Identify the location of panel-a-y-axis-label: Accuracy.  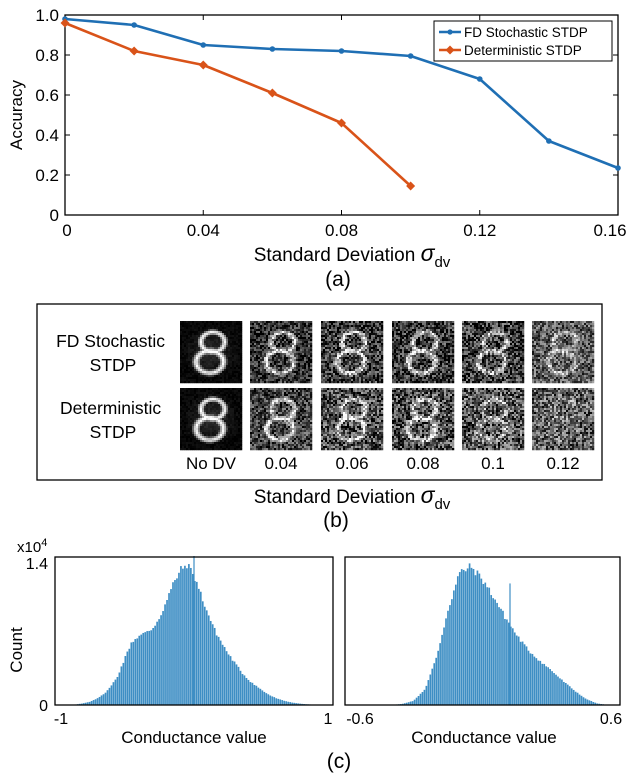
(16, 115).